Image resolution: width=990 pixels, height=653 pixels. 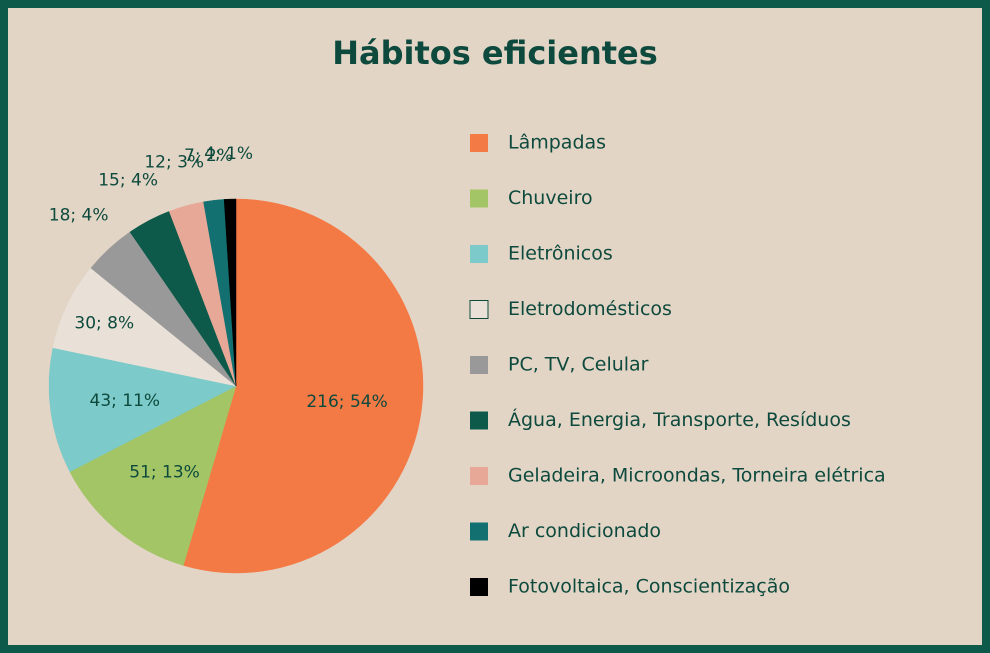 What do you see at coordinates (697, 476) in the screenshot?
I see `legend-label: Geladeira, Microondas, Torneira elétrica` at bounding box center [697, 476].